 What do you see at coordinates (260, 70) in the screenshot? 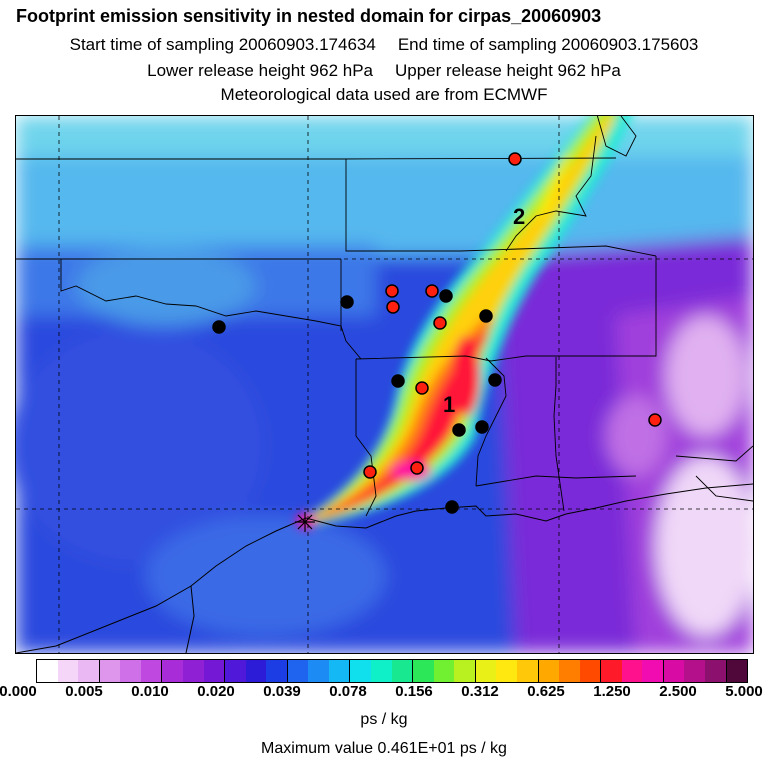
I see `lower-release-height: Lower release height 962 hPa` at bounding box center [260, 70].